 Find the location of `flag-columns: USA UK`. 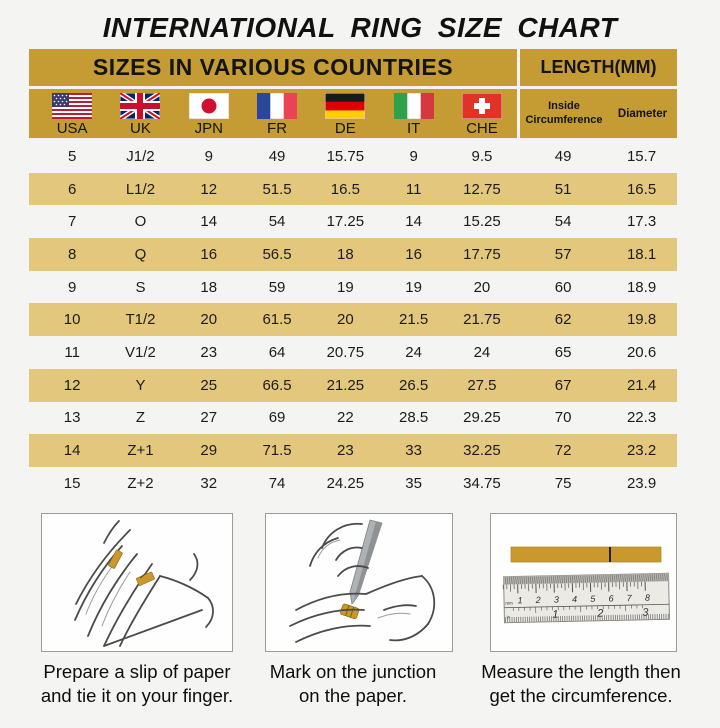

flag-columns: USA UK is located at coordinates (273, 113).